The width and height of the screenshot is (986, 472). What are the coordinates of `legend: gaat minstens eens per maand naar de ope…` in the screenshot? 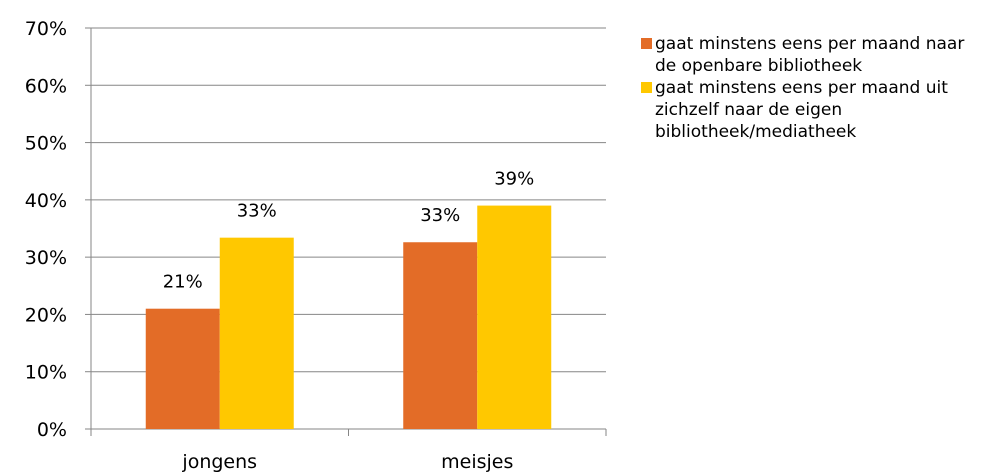 It's located at (811, 88).